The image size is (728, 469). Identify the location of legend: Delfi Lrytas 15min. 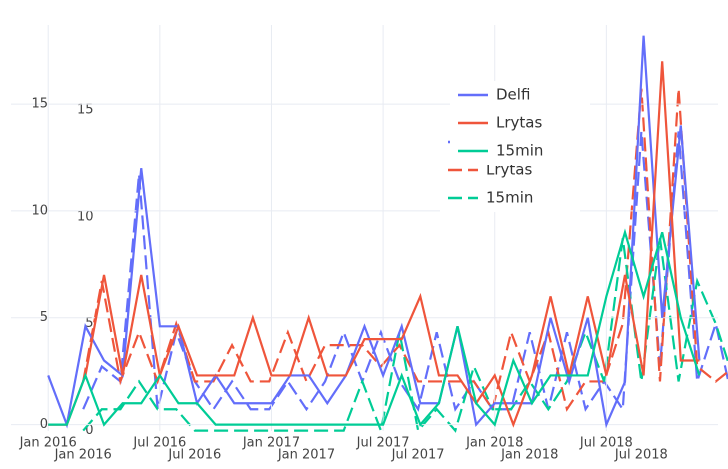
(520, 123).